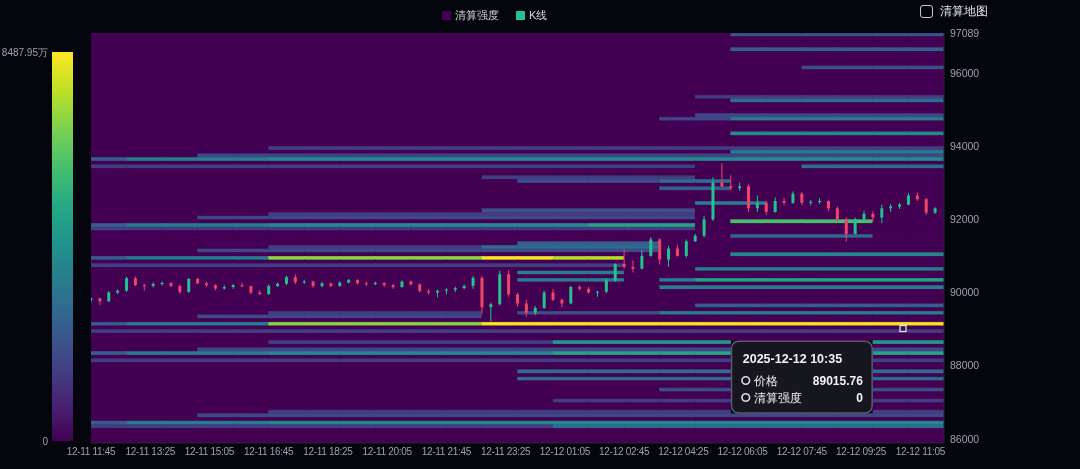 The image size is (1080, 469). What do you see at coordinates (209, 452) in the screenshot?
I see `x-tick-label: 12-11 15:05` at bounding box center [209, 452].